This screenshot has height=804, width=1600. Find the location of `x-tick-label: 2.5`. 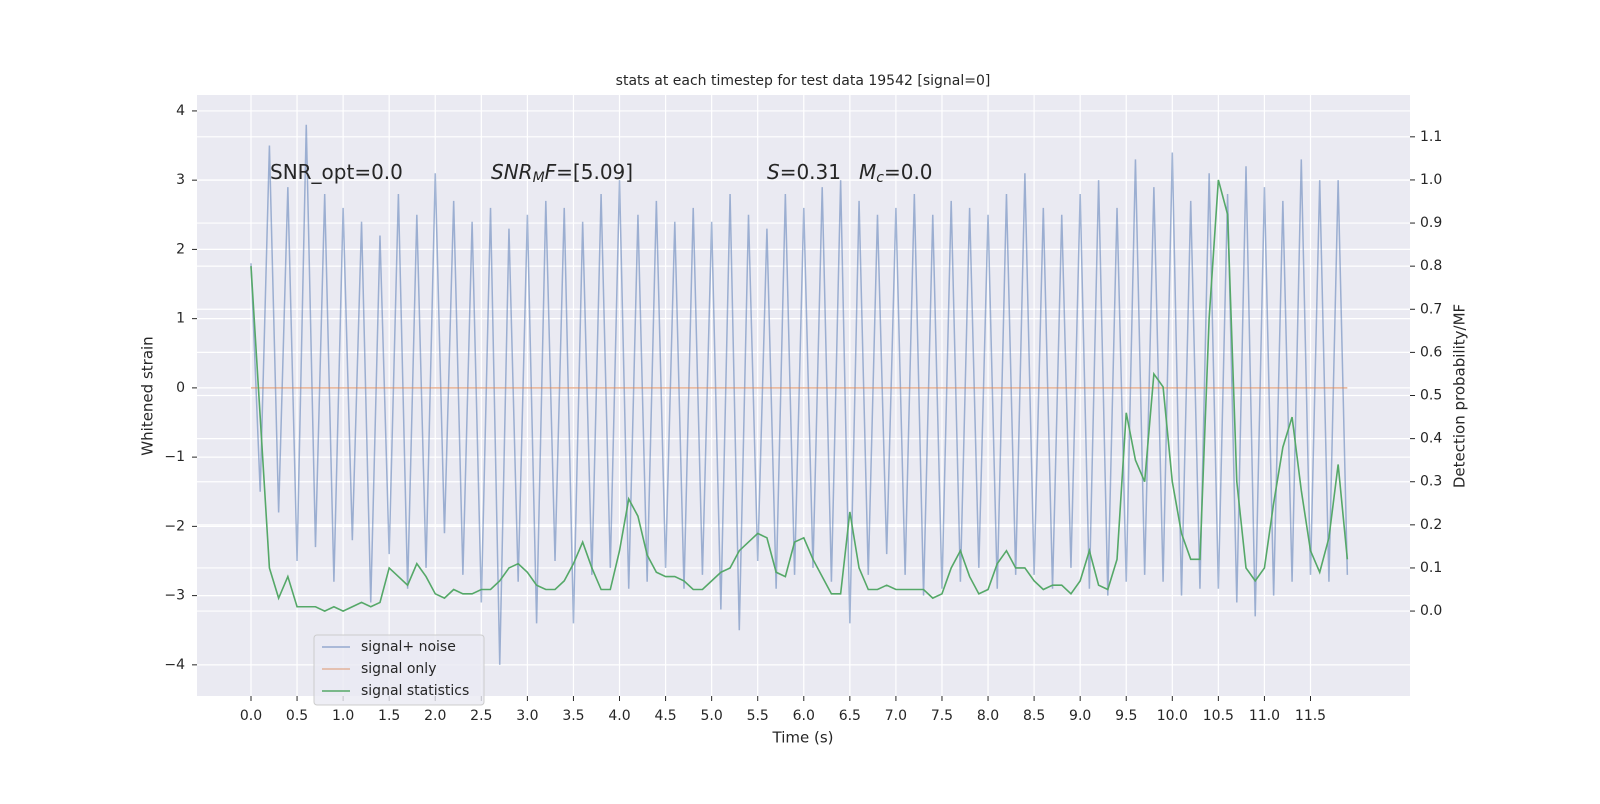

x-tick-label: 2.5 is located at coordinates (481, 716).